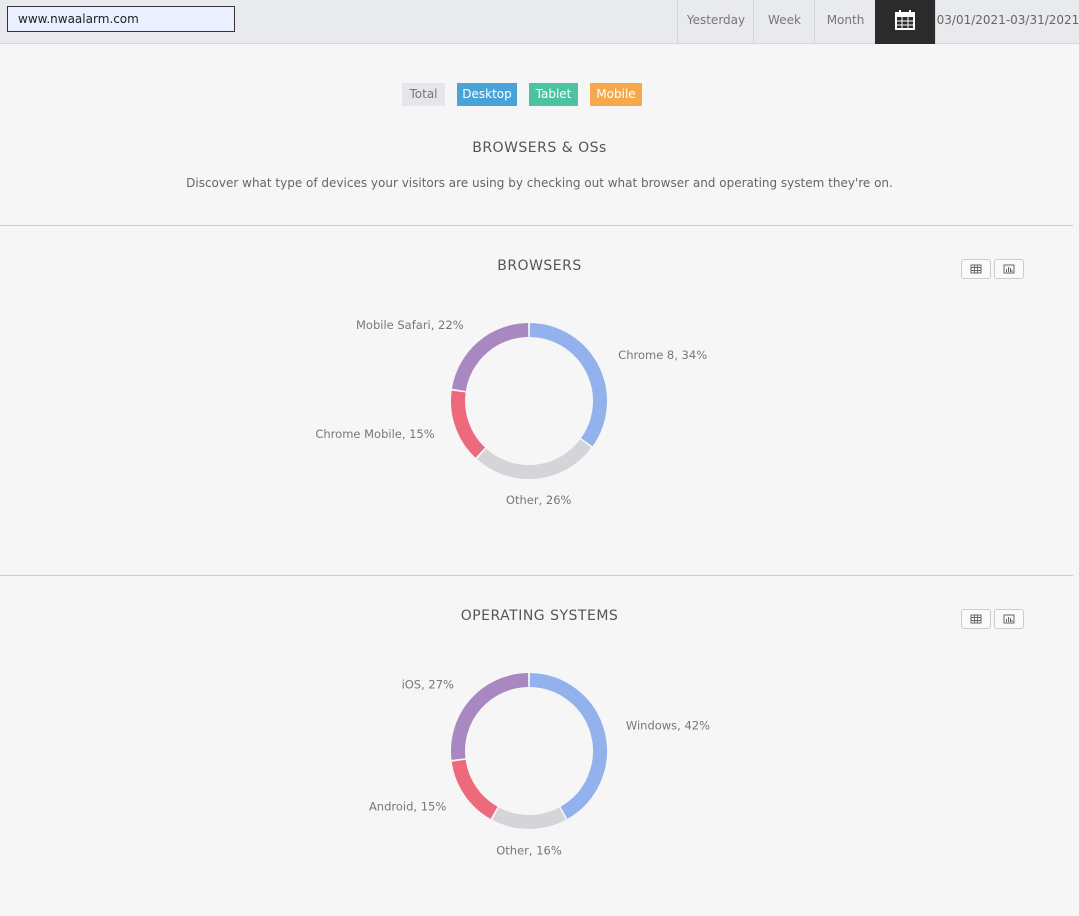 The width and height of the screenshot is (1079, 916). What do you see at coordinates (715, 21) in the screenshot?
I see `nav-yesterday: Yesterday` at bounding box center [715, 21].